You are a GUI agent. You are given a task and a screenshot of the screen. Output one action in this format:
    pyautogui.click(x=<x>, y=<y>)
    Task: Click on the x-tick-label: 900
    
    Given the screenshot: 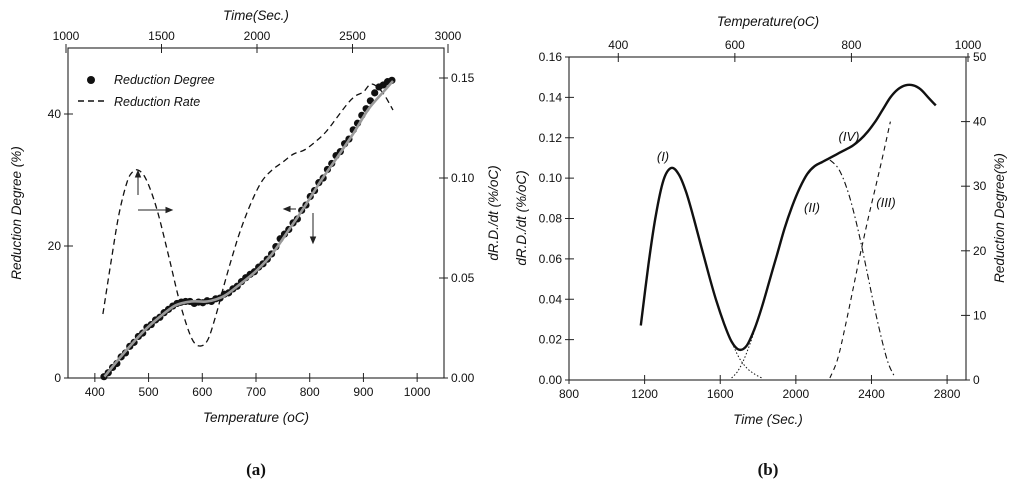 What is the action you would take?
    pyautogui.click(x=363, y=392)
    